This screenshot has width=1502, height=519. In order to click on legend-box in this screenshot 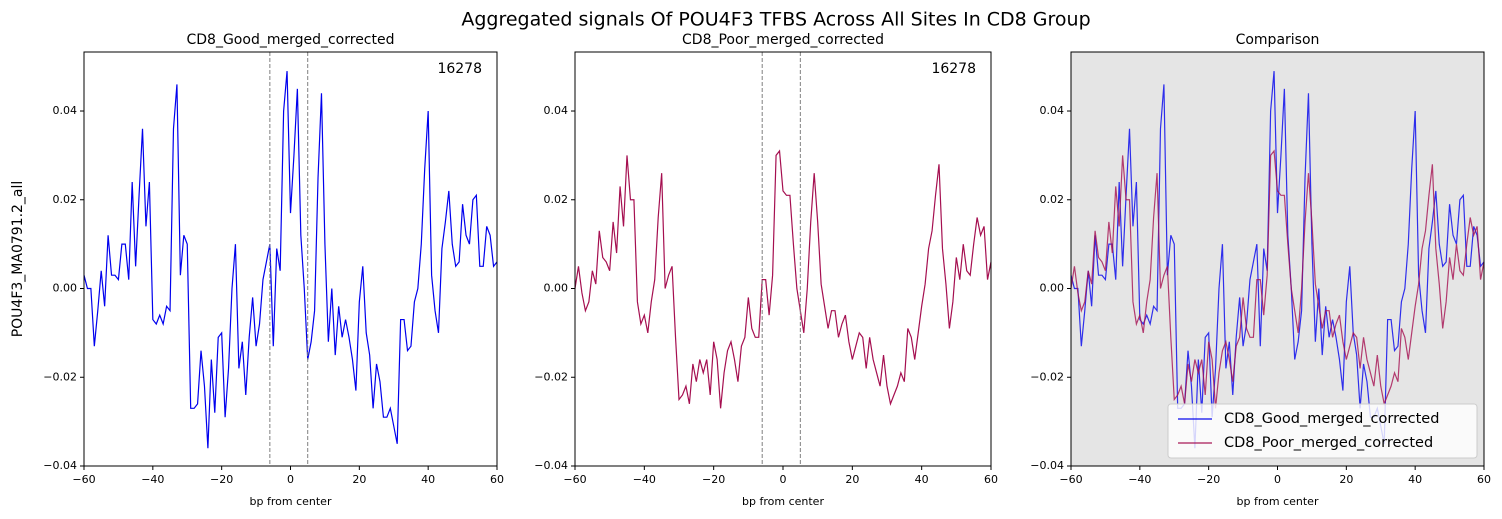, I will do `click(1322, 431)`.